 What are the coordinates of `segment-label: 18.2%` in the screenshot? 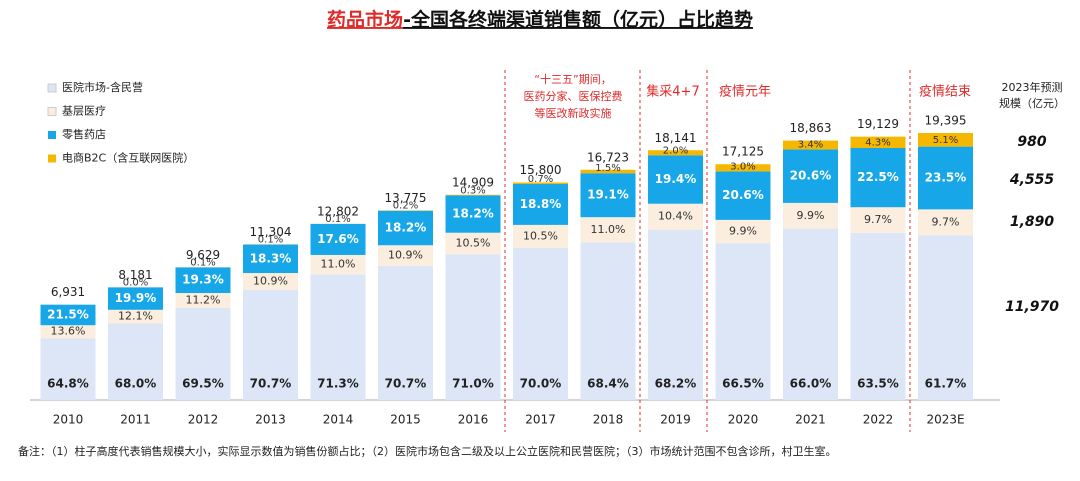 It's located at (473, 214).